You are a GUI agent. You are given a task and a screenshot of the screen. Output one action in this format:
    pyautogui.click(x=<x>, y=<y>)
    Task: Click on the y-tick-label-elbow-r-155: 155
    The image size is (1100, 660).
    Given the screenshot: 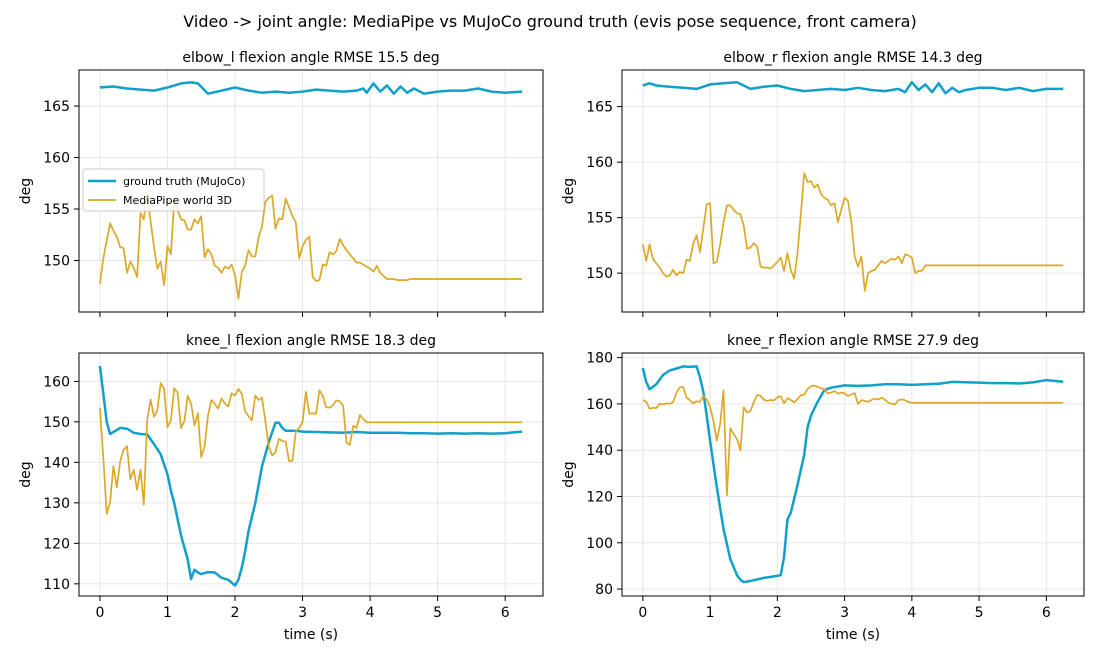 What is the action you would take?
    pyautogui.click(x=599, y=219)
    